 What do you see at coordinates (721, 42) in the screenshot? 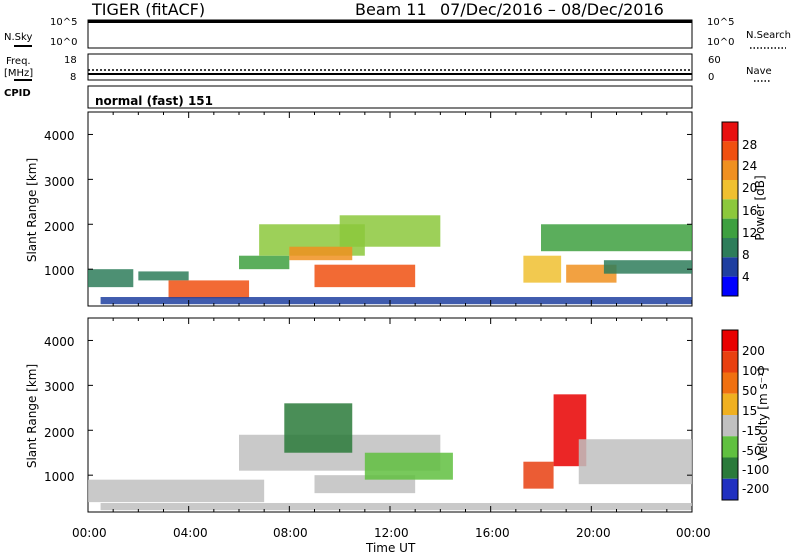
I see `nsearch-tick-low: 10^0` at bounding box center [721, 42].